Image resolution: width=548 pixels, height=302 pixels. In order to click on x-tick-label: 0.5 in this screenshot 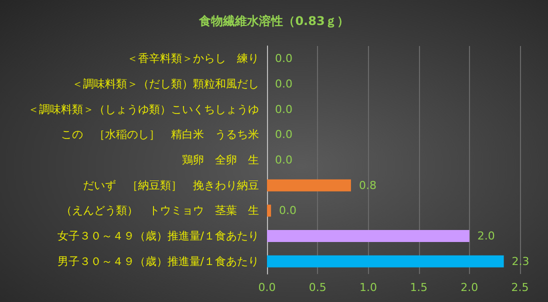, I will do `click(317, 287)`.